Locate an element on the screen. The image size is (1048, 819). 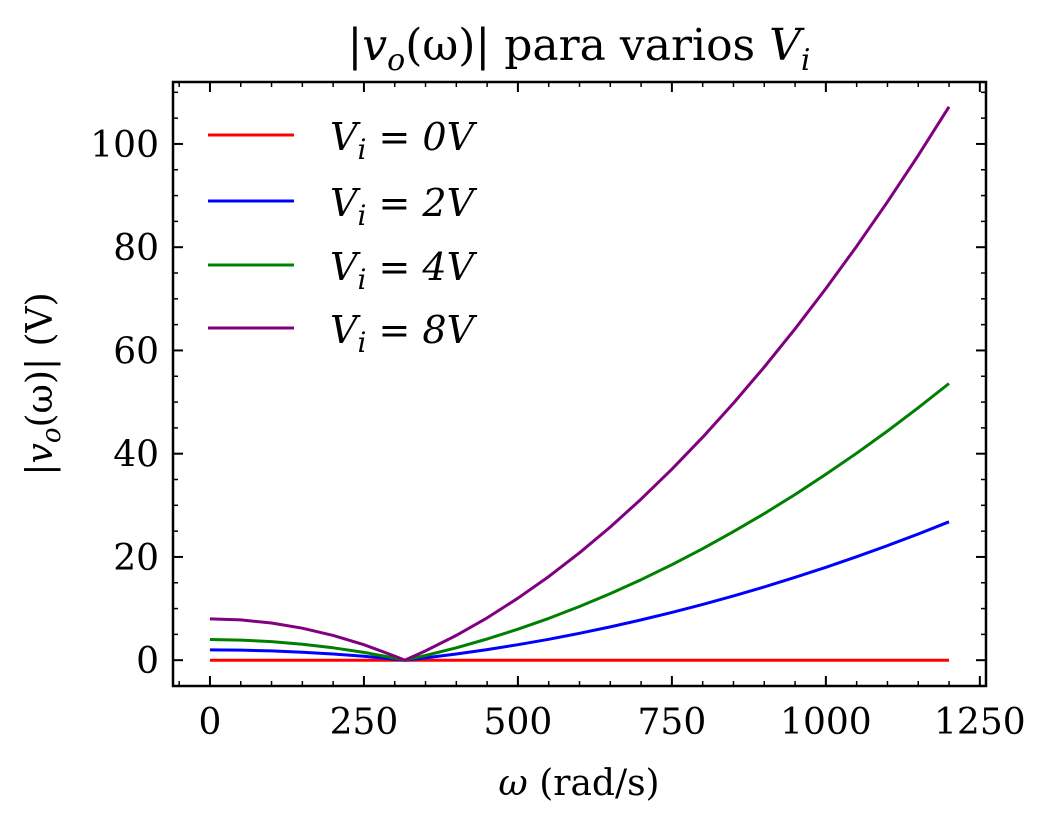
x-axis-label: ω (rad/s) is located at coordinates (578, 783).